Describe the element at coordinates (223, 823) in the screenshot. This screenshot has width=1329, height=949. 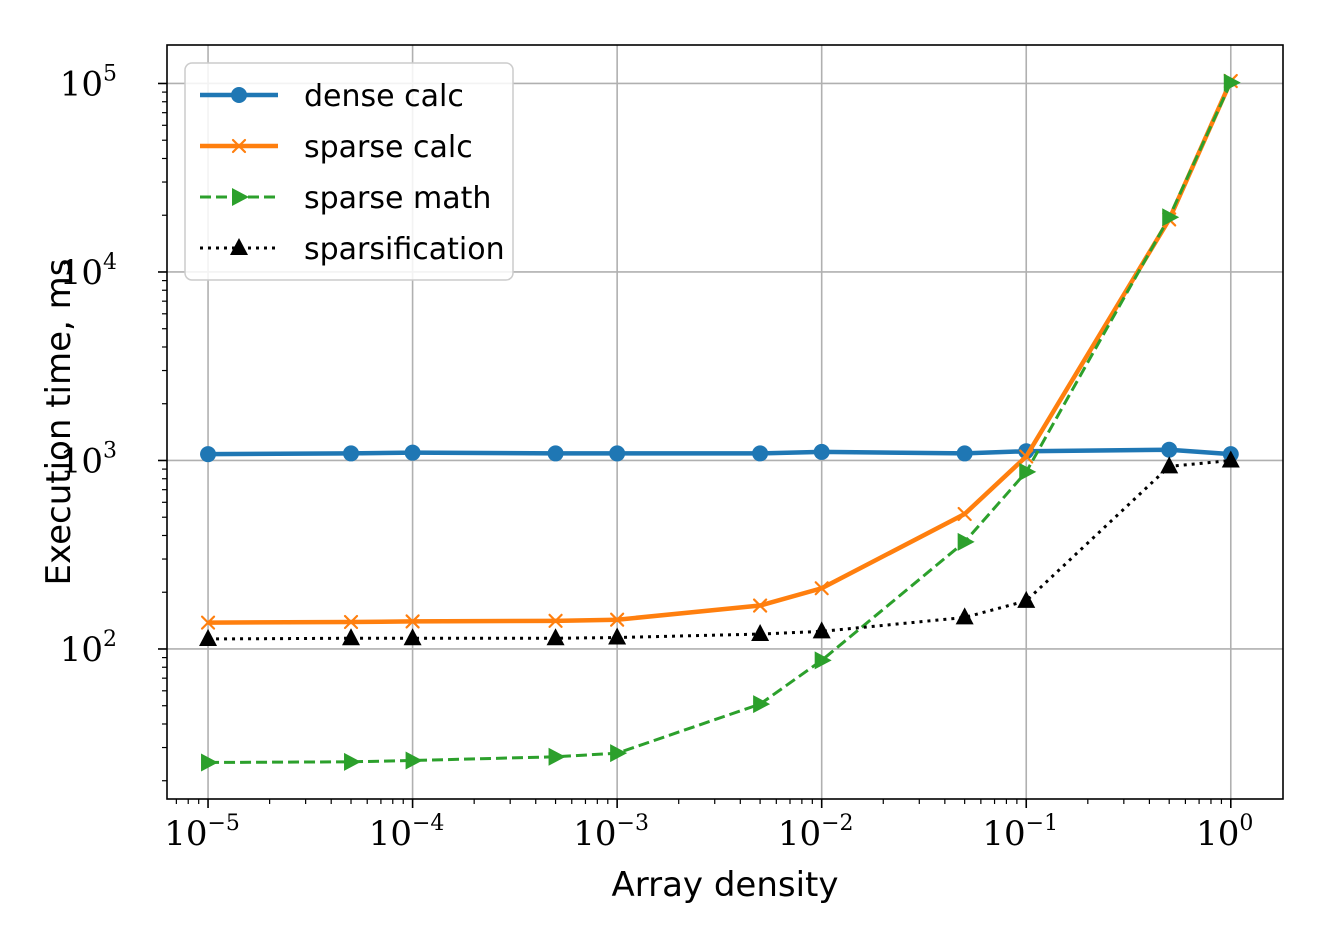
I see `x-tick-exponent: −5` at that location.